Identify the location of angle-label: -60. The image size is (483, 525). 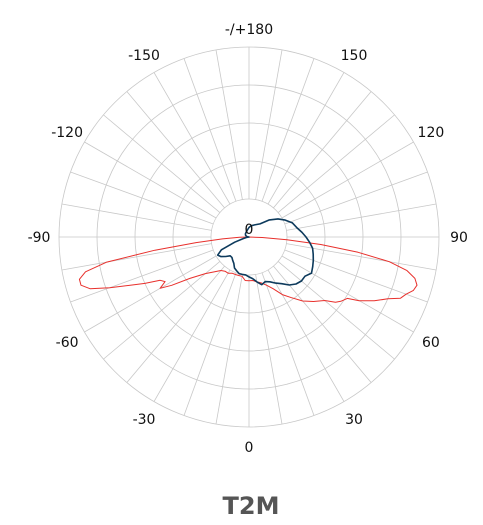
(67, 343).